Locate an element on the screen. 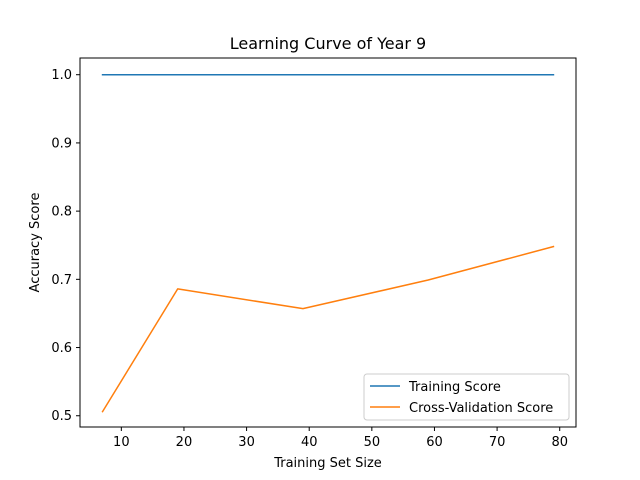 This screenshot has height=480, width=640. x-tick-label: 30 is located at coordinates (246, 442).